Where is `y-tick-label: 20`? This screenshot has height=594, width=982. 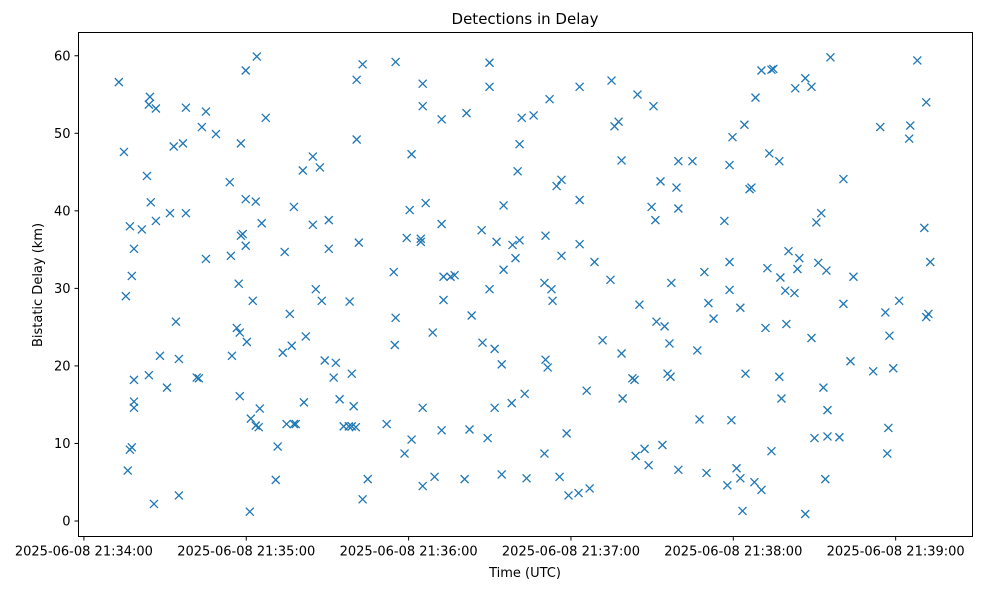 y-tick-label: 20 is located at coordinates (62, 366).